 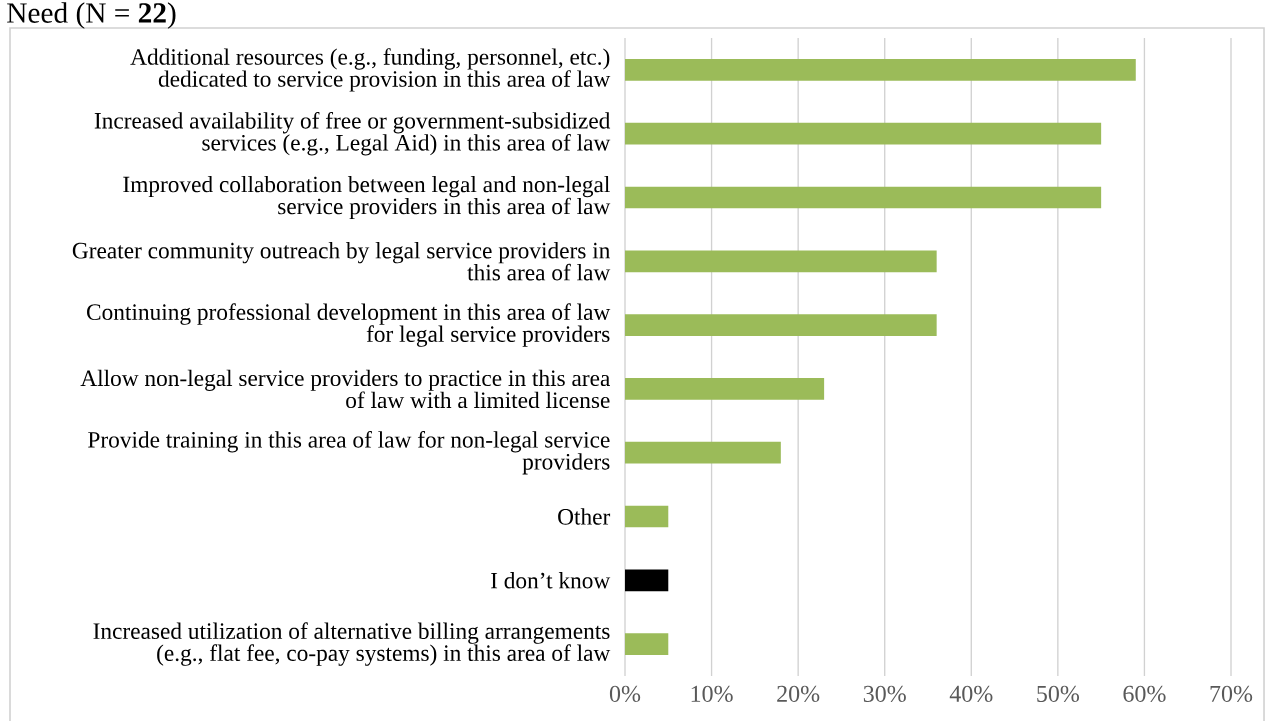 I want to click on x-tick-label: 50%, so click(x=1058, y=693).